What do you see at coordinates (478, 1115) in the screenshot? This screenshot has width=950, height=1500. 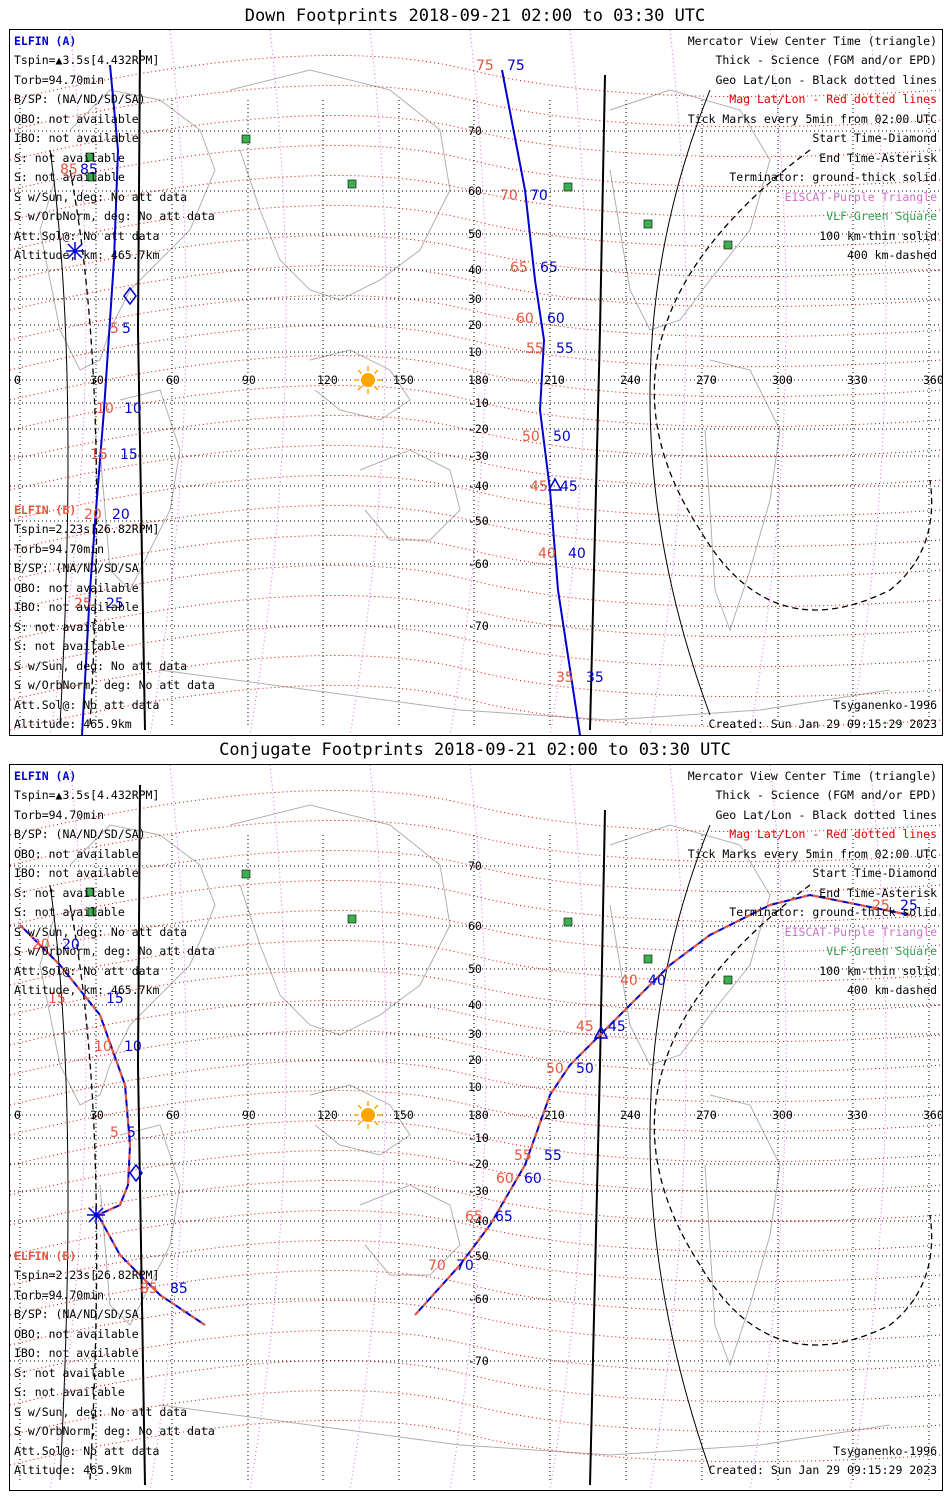 I see `longitude-tick-label: 180` at bounding box center [478, 1115].